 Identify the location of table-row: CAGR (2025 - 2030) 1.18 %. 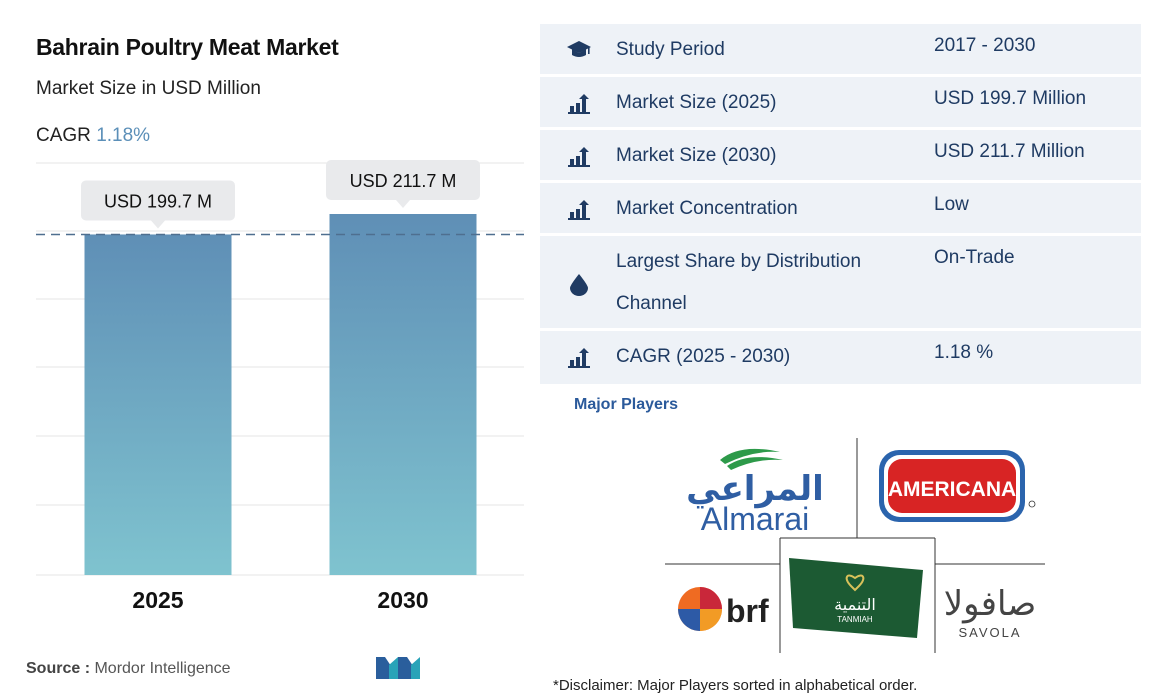
(840, 357).